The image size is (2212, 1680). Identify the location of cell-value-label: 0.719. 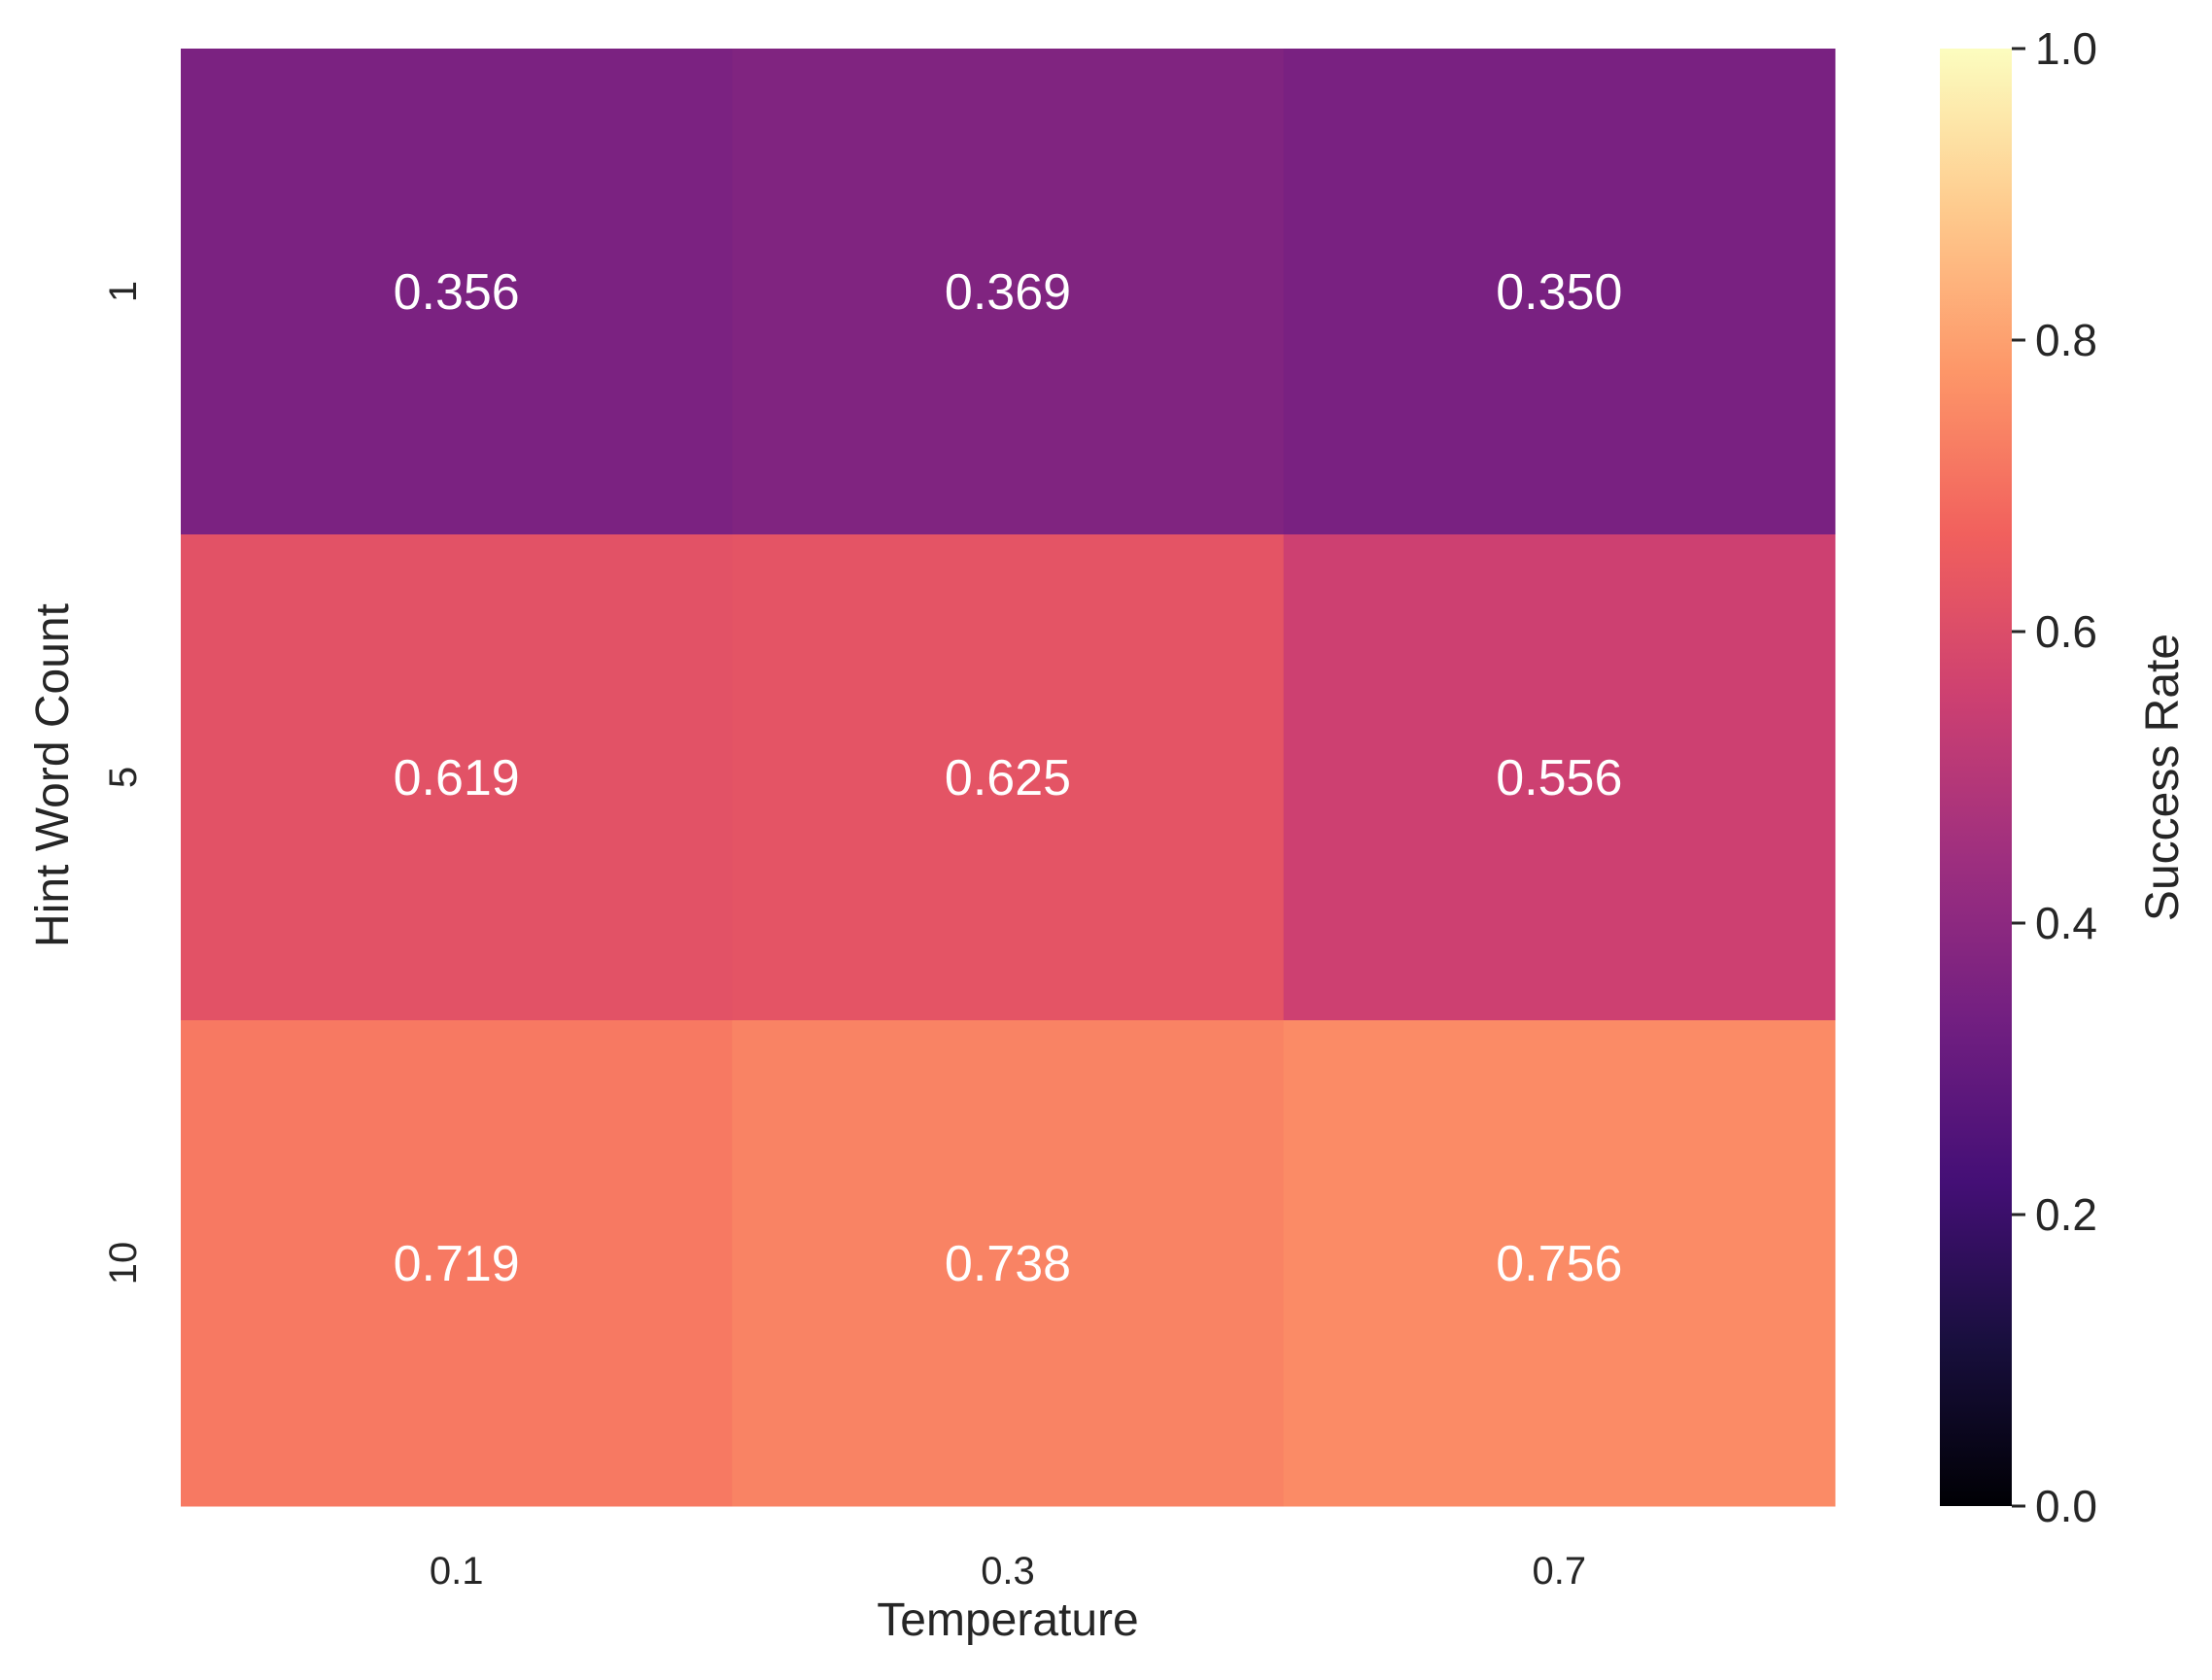
(457, 1264).